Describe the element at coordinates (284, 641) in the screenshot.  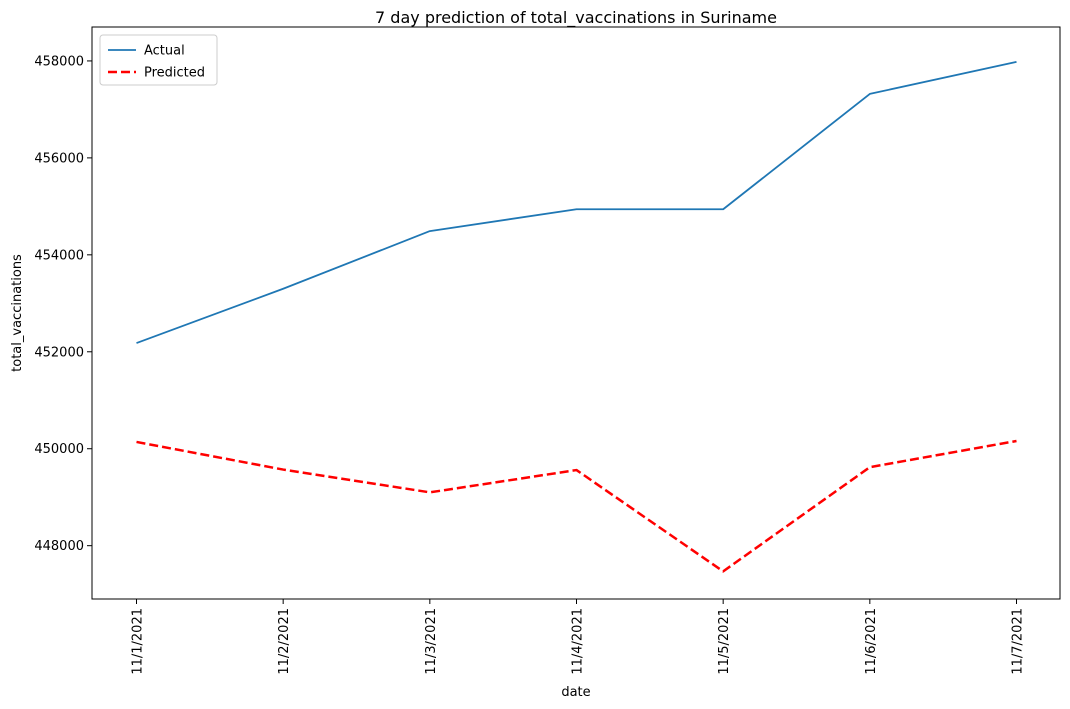
I see `x-tick-label: 11/2/2021` at that location.